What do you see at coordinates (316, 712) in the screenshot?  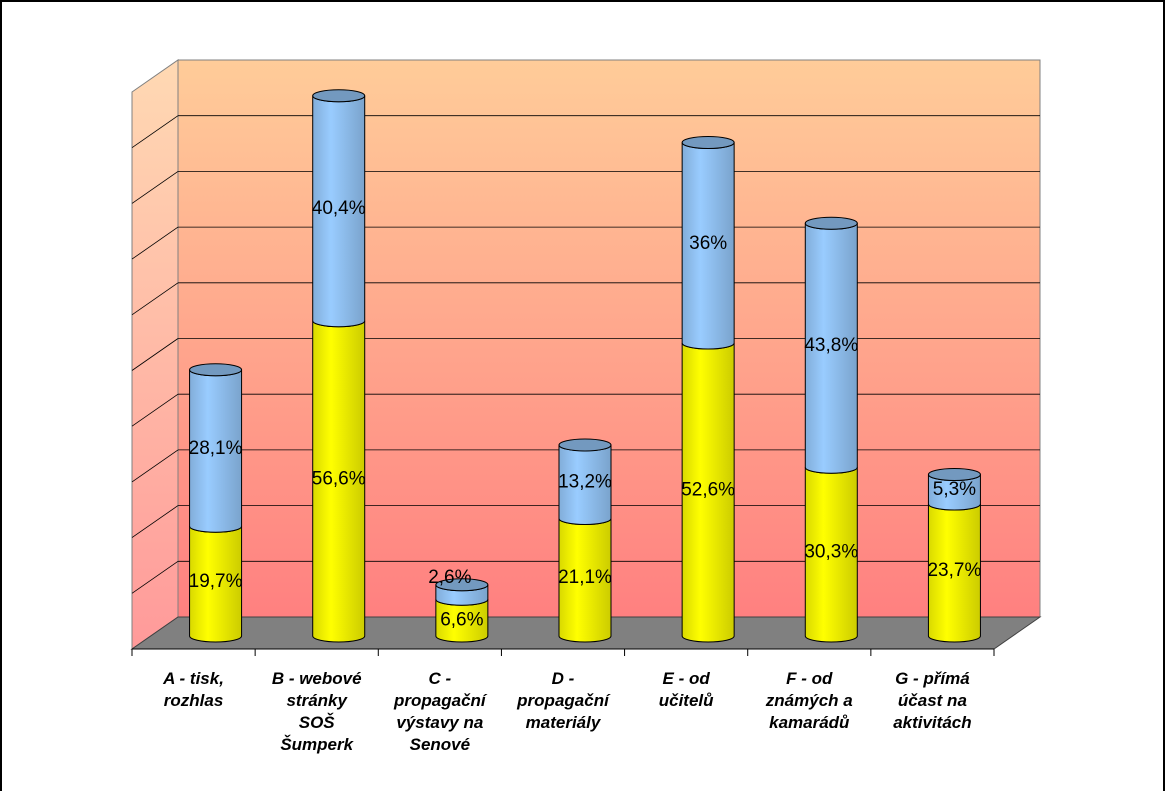 I see `category-label-1: B - webové stránky SOŠ Šumperk` at bounding box center [316, 712].